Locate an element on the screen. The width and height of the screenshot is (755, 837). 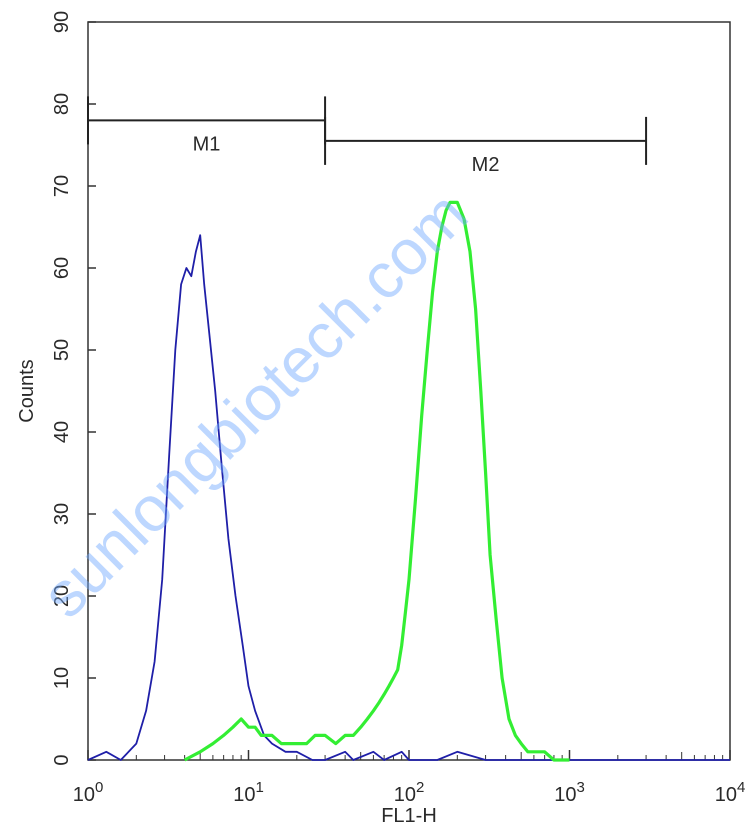
y-tick-label-9: 90 is located at coordinates (62, 22).